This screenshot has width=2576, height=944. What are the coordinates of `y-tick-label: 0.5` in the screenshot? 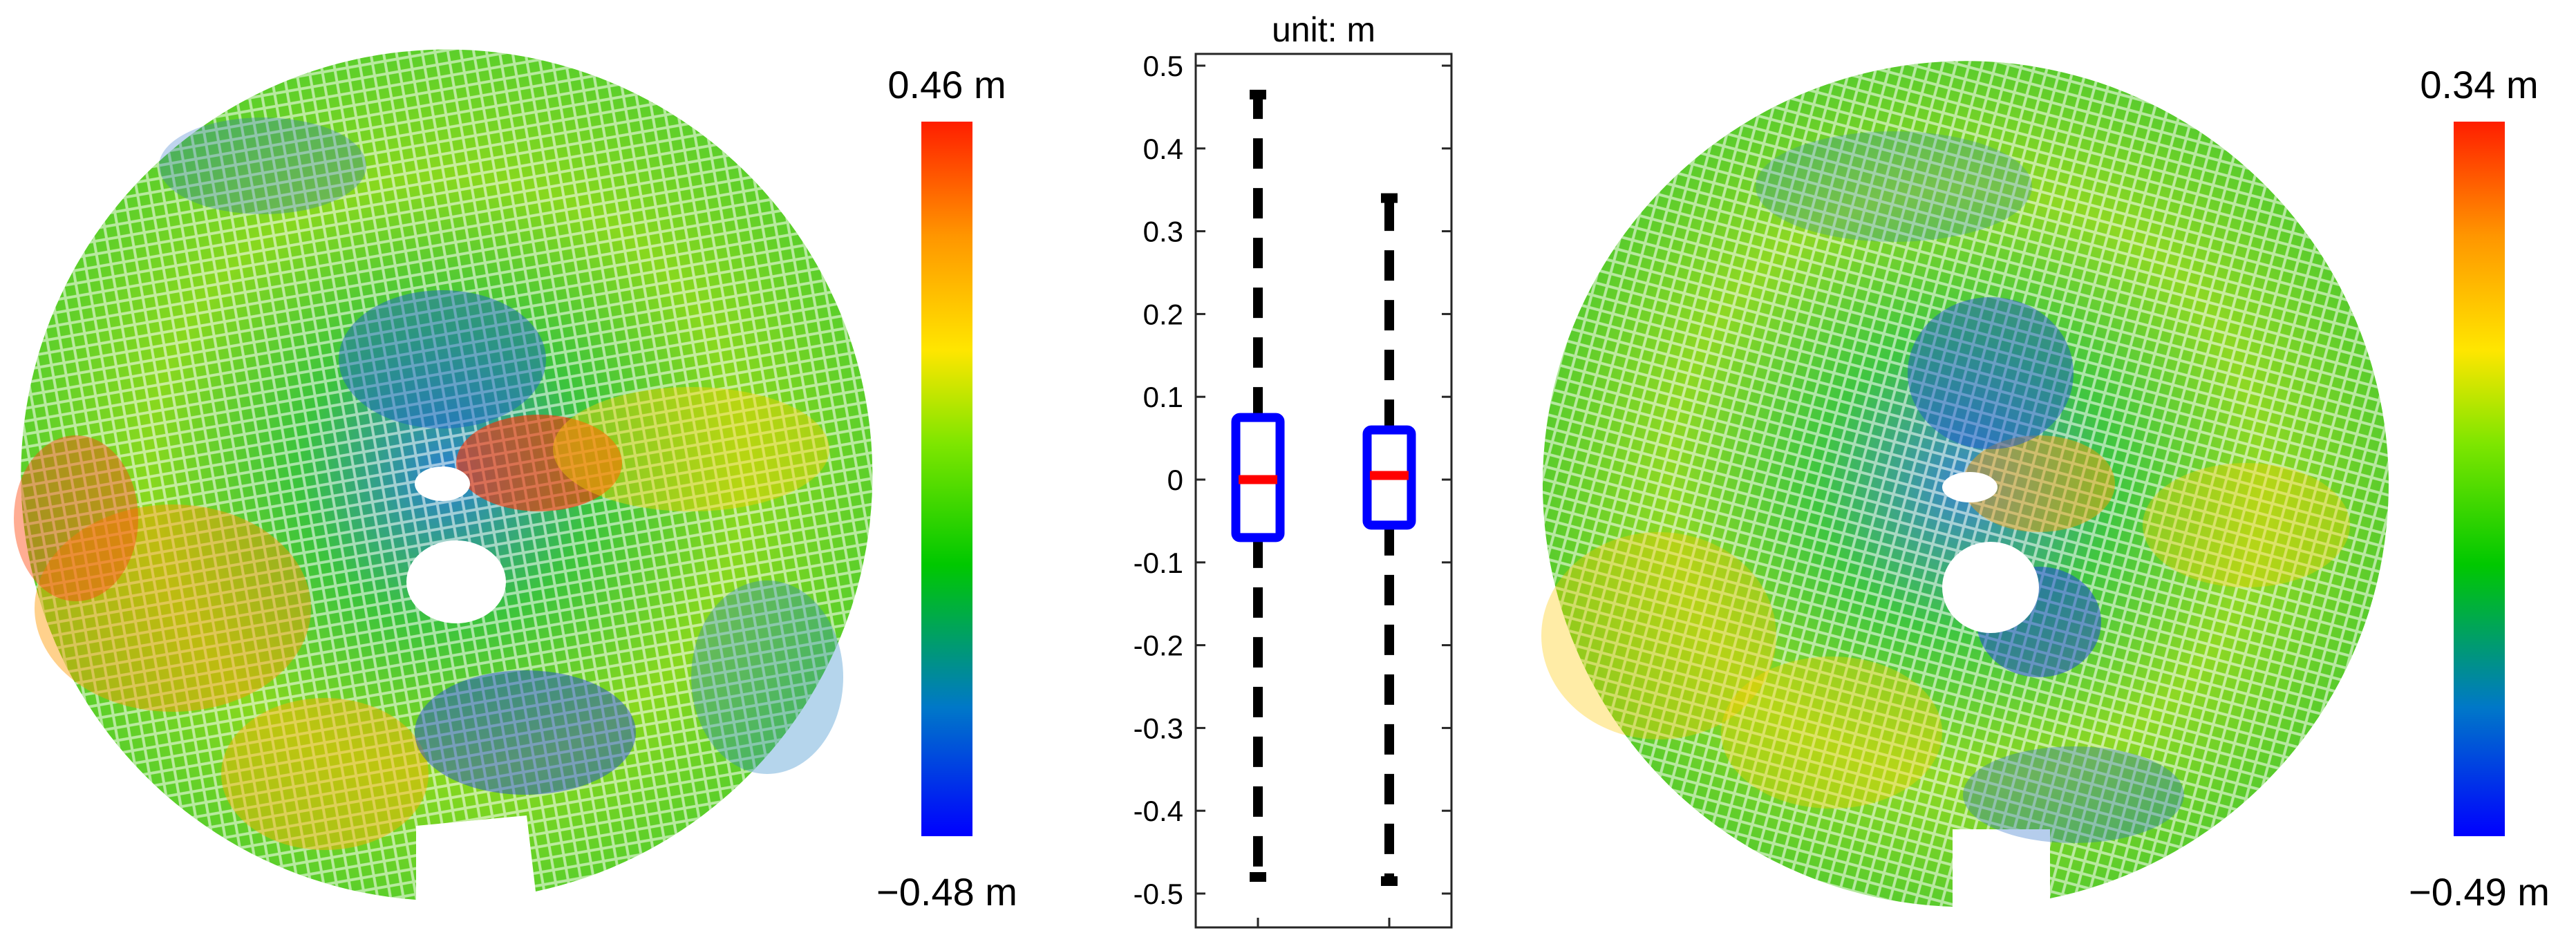 It's located at (1163, 66).